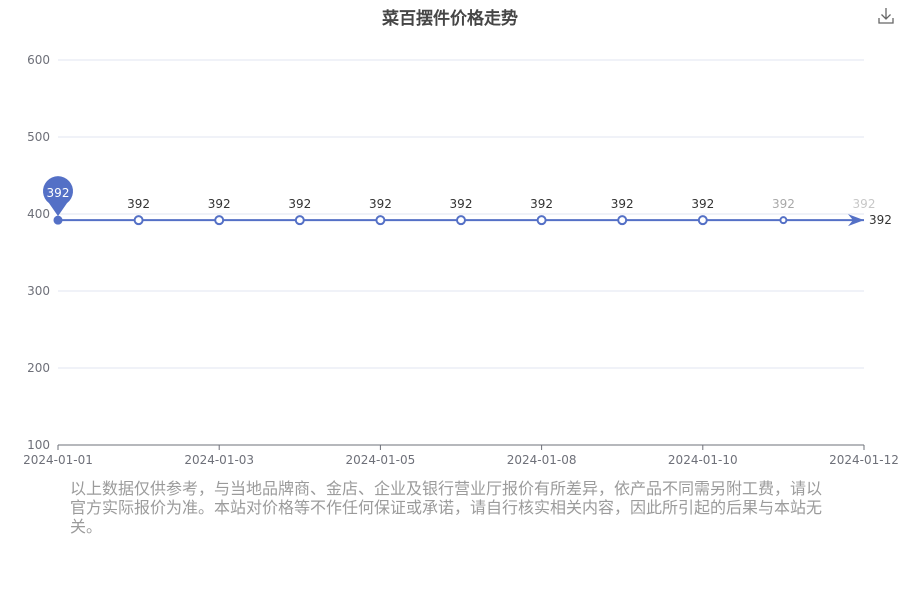 The width and height of the screenshot is (900, 600). Describe the element at coordinates (38, 252) in the screenshot. I see `y-axis: 100 200 300 400 500 600` at that location.